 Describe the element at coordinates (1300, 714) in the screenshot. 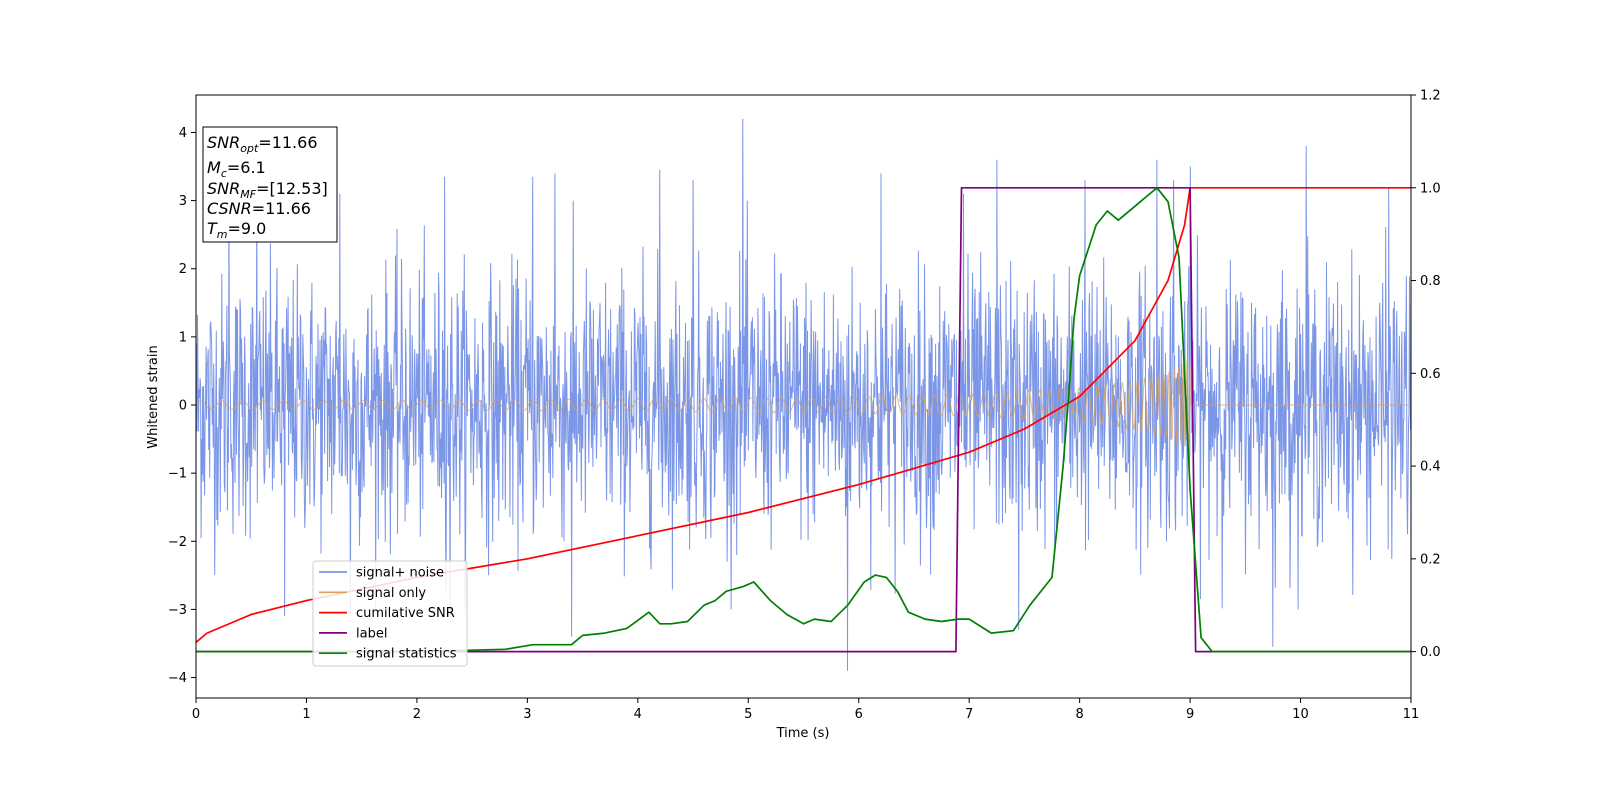

I see `x-tick-label: 10` at that location.